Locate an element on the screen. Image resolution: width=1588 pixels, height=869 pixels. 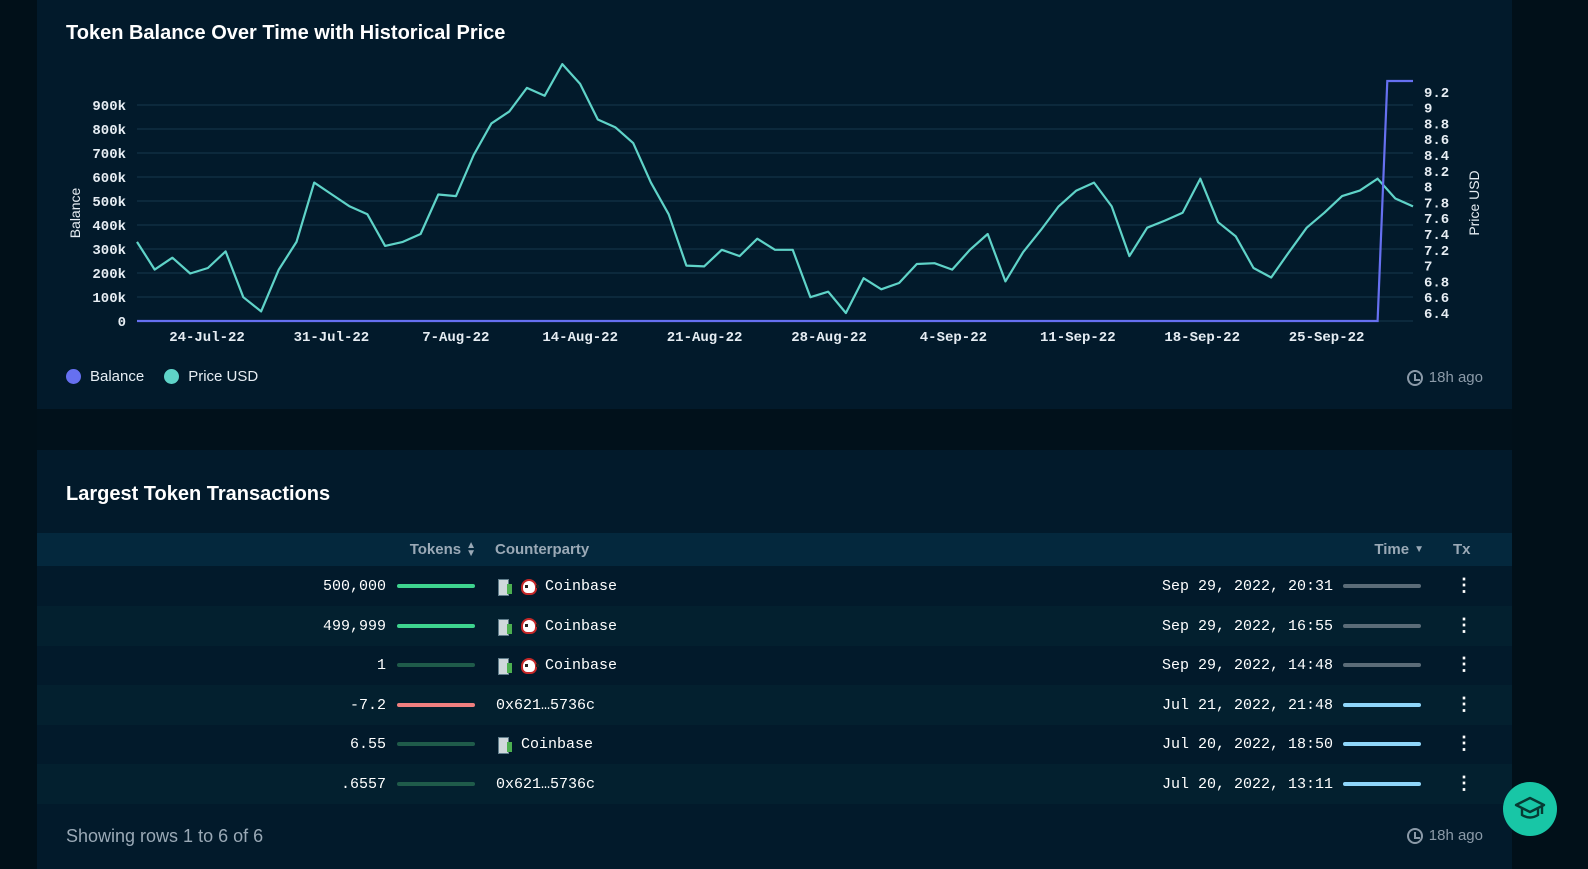
legend-dot-balance is located at coordinates (73, 376).